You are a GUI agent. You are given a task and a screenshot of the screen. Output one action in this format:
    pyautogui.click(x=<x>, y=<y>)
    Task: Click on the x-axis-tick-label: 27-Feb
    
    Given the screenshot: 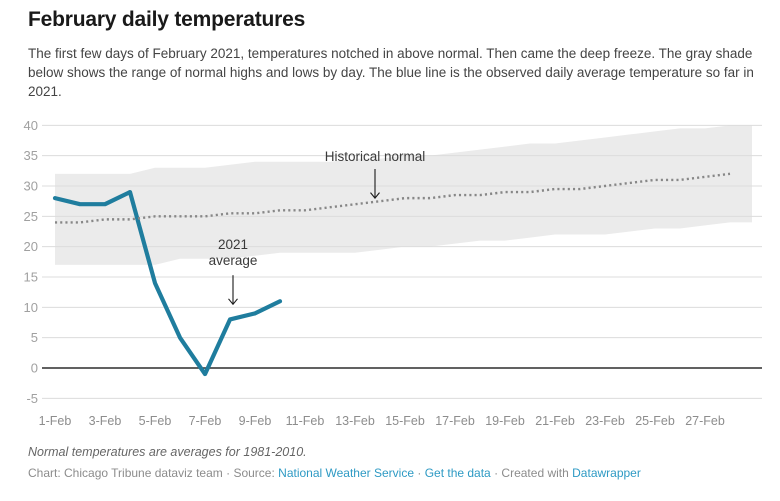 What is the action you would take?
    pyautogui.click(x=705, y=421)
    